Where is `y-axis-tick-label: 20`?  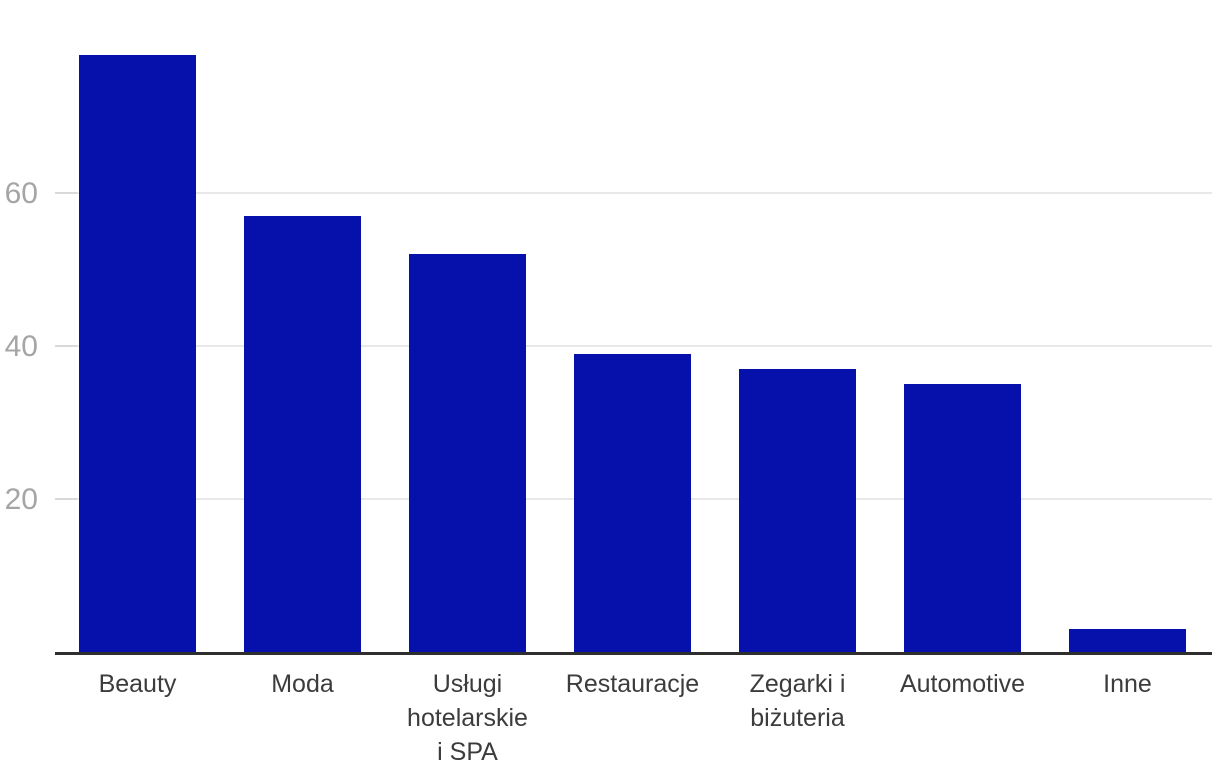
y-axis-tick-label: 20 is located at coordinates (21, 499).